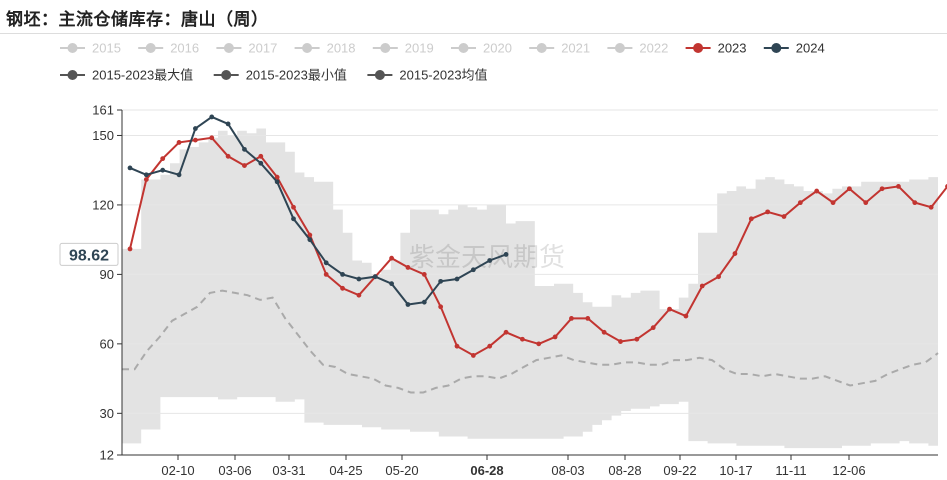 This screenshot has height=480, width=947. What do you see at coordinates (575, 48) in the screenshot?
I see `legend-label: 2021` at bounding box center [575, 48].